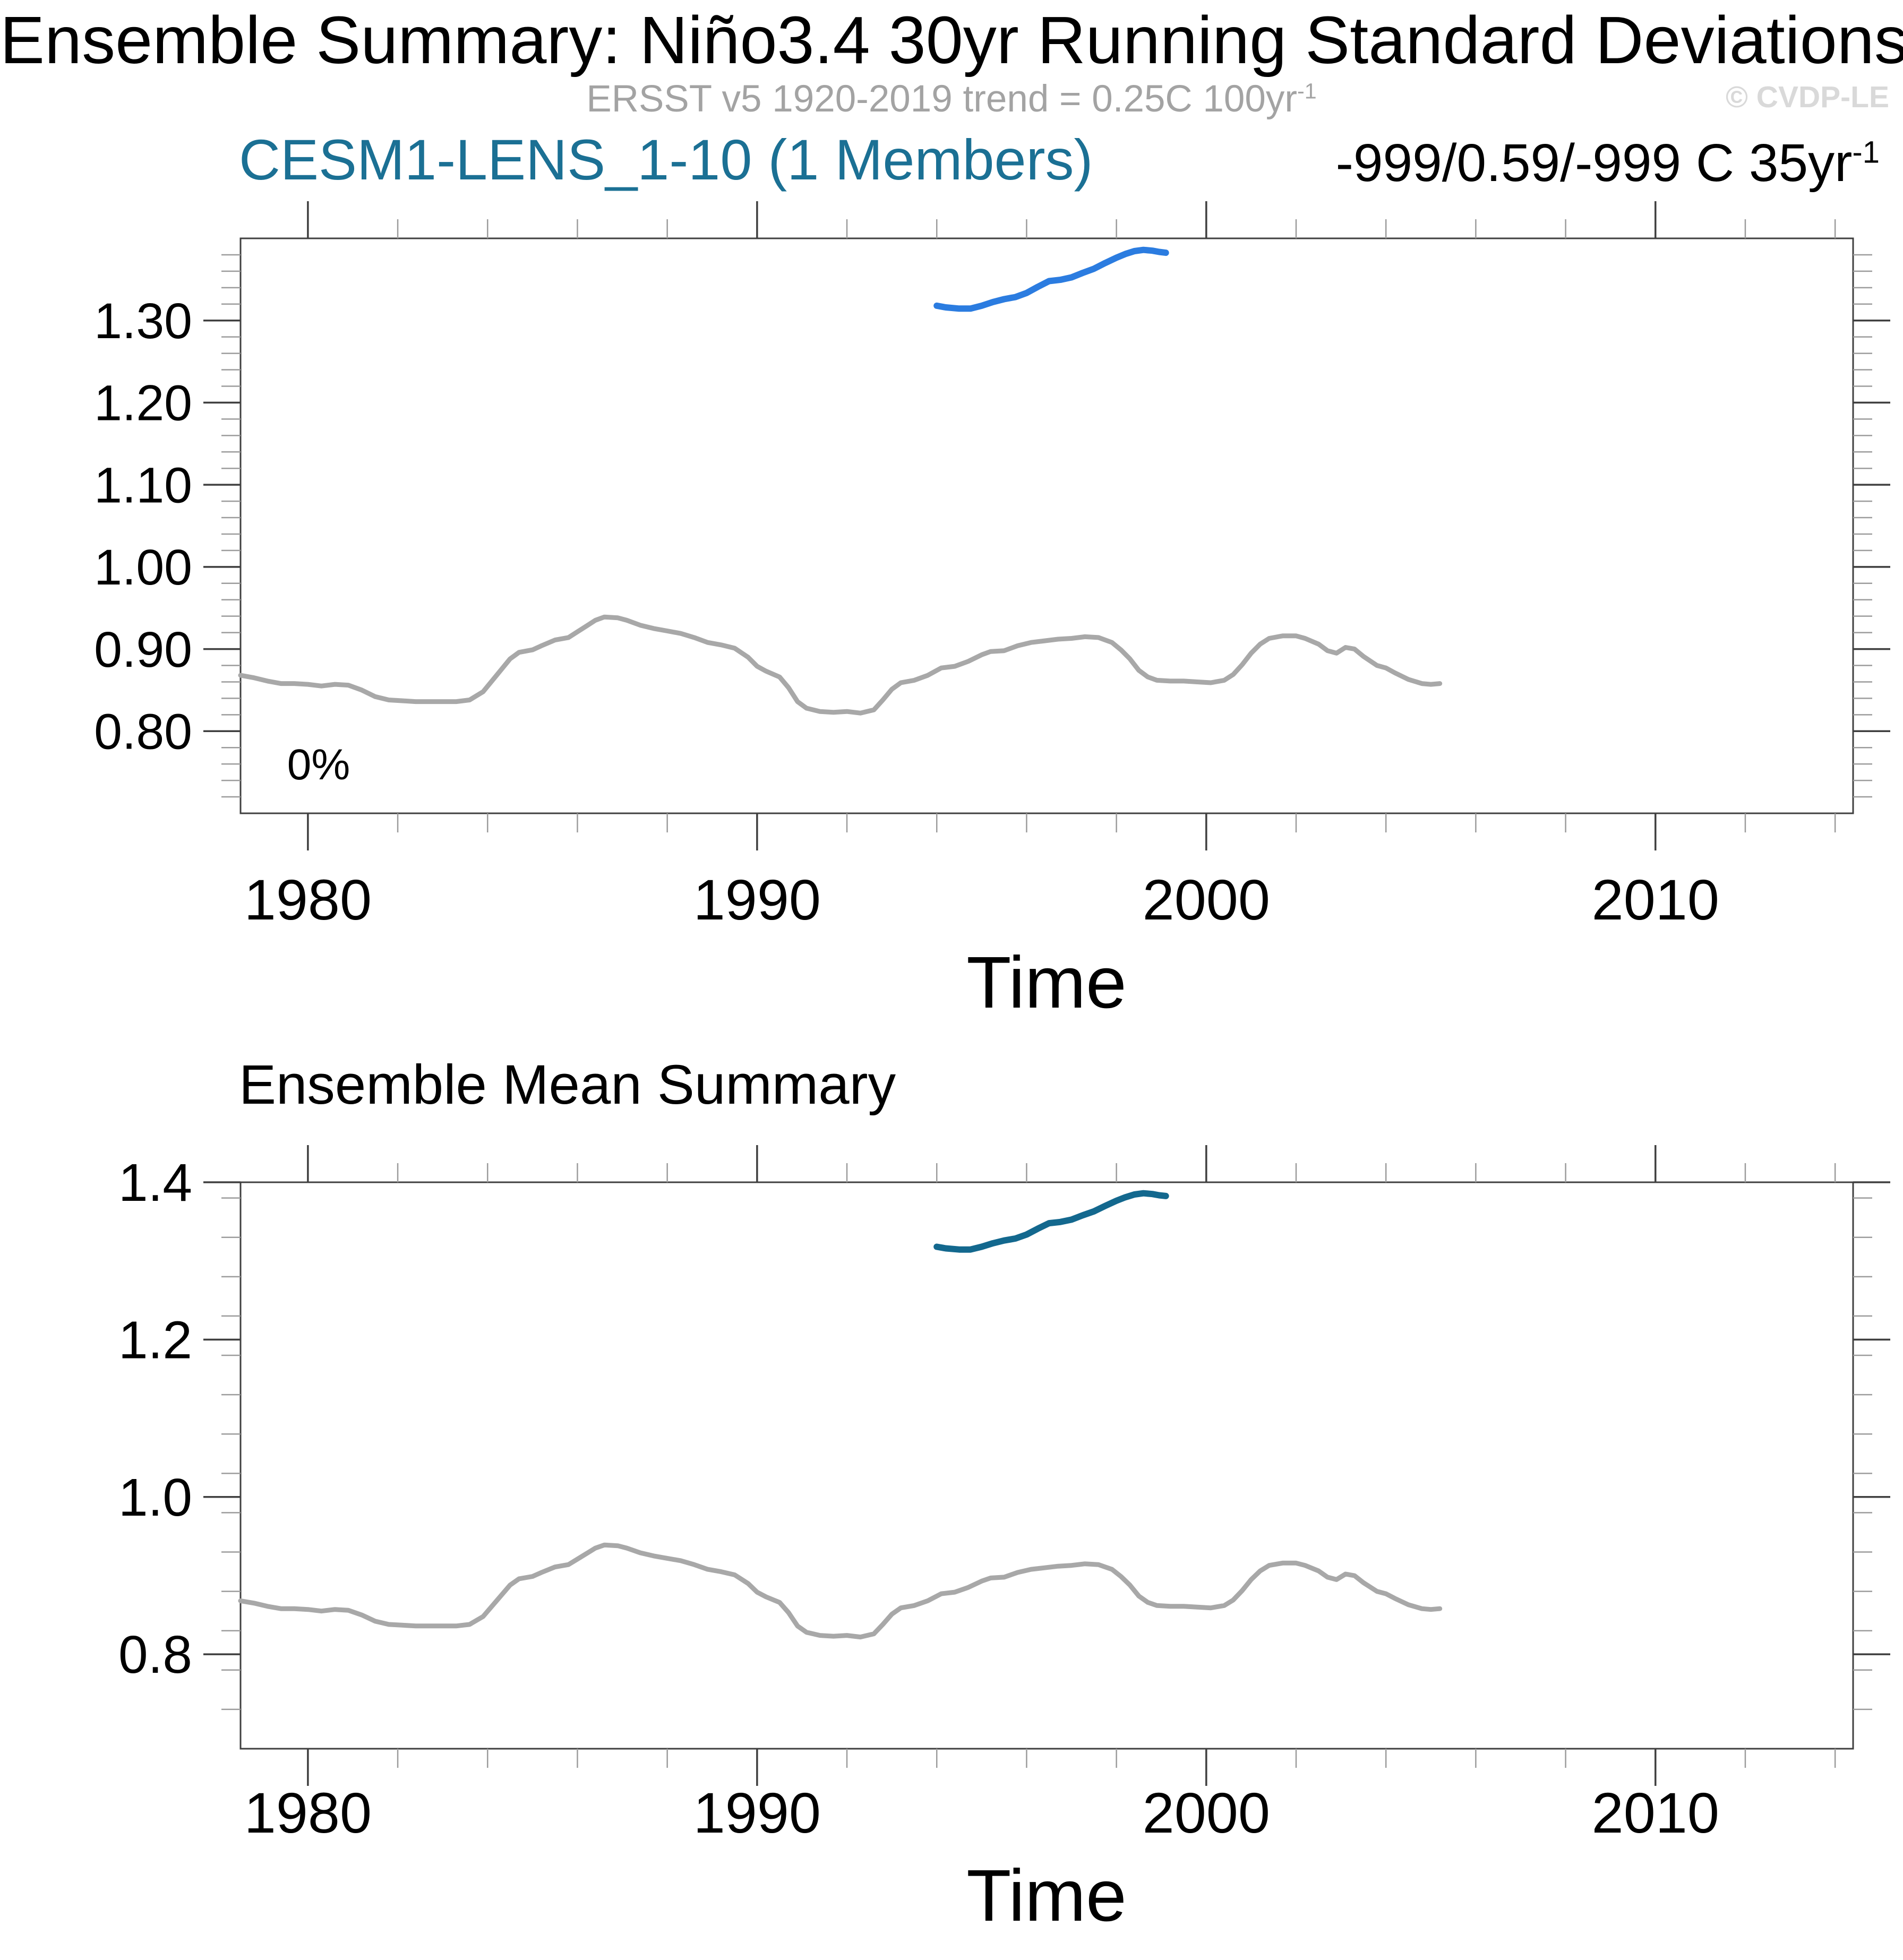 This screenshot has height=1960, width=1903. I want to click on y-tick-label: 1.30, so click(143, 321).